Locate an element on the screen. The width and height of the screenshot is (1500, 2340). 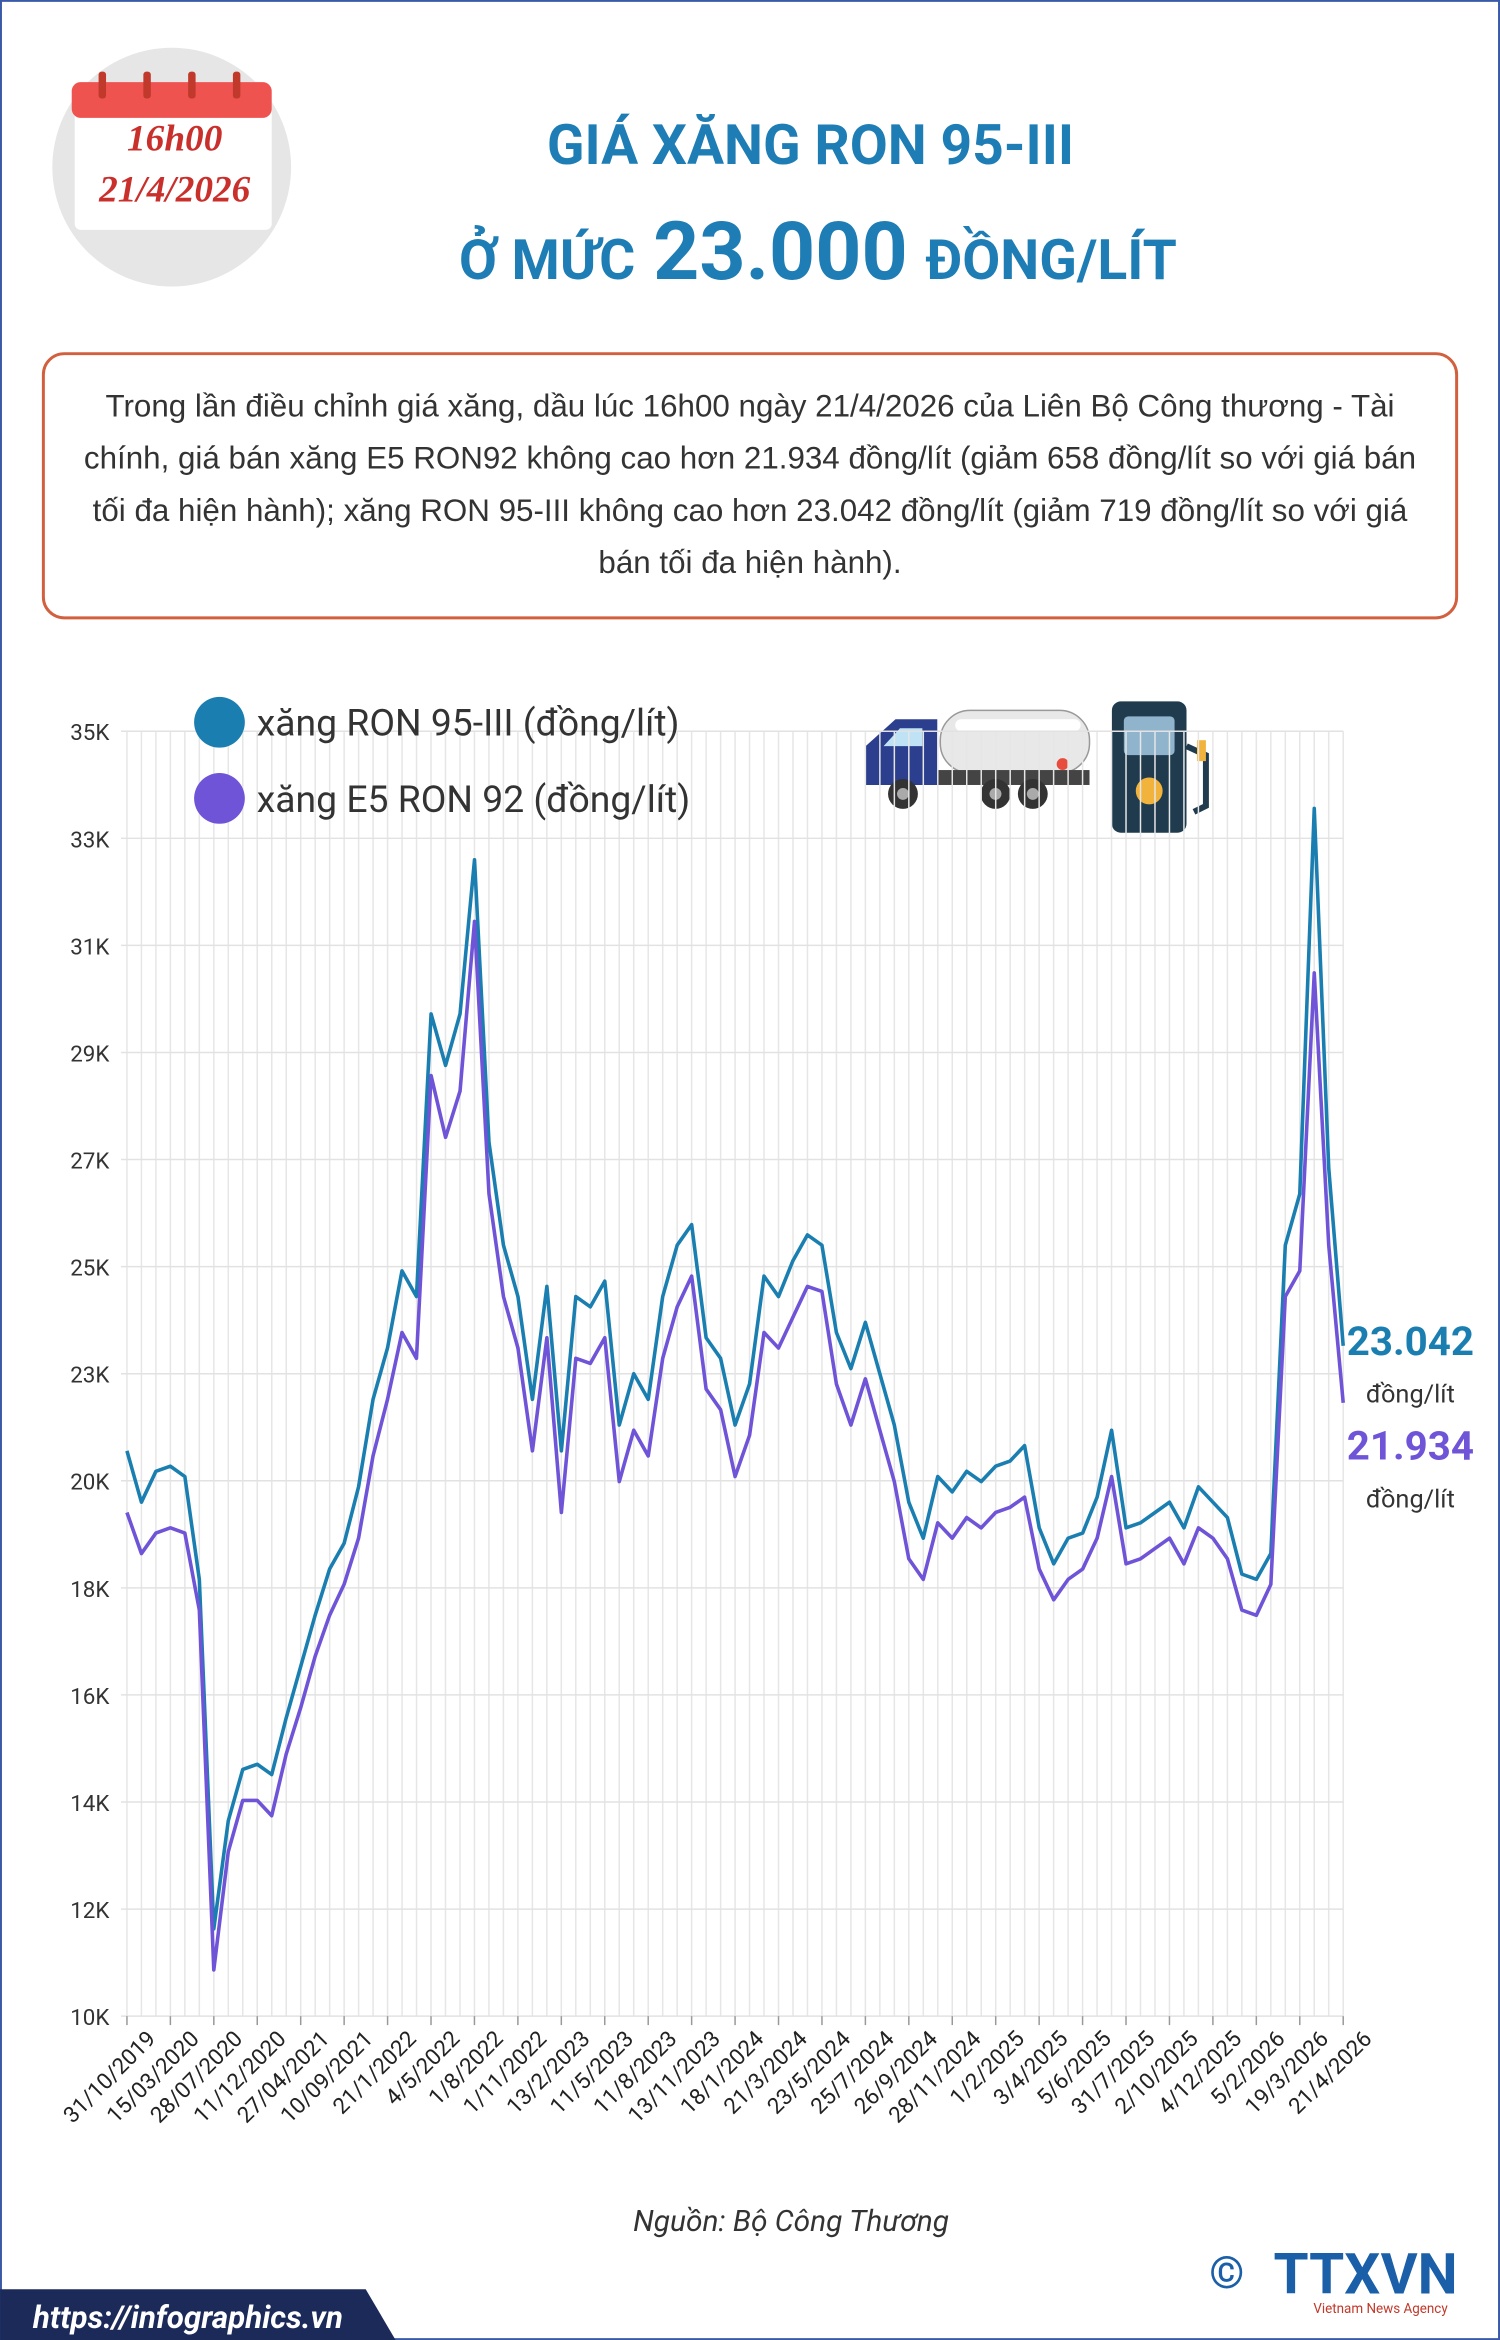
legend-label: xăng E5 RON 92 (đồng/lít) is located at coordinates (473, 800).